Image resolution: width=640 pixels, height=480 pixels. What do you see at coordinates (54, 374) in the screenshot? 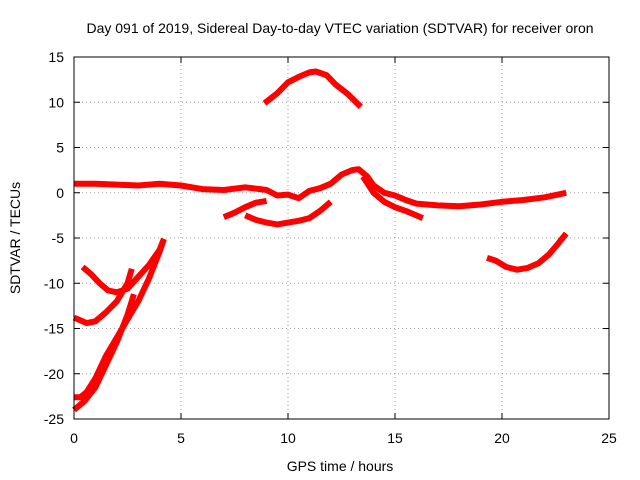
I see `y-tick-label: -20` at bounding box center [54, 374].